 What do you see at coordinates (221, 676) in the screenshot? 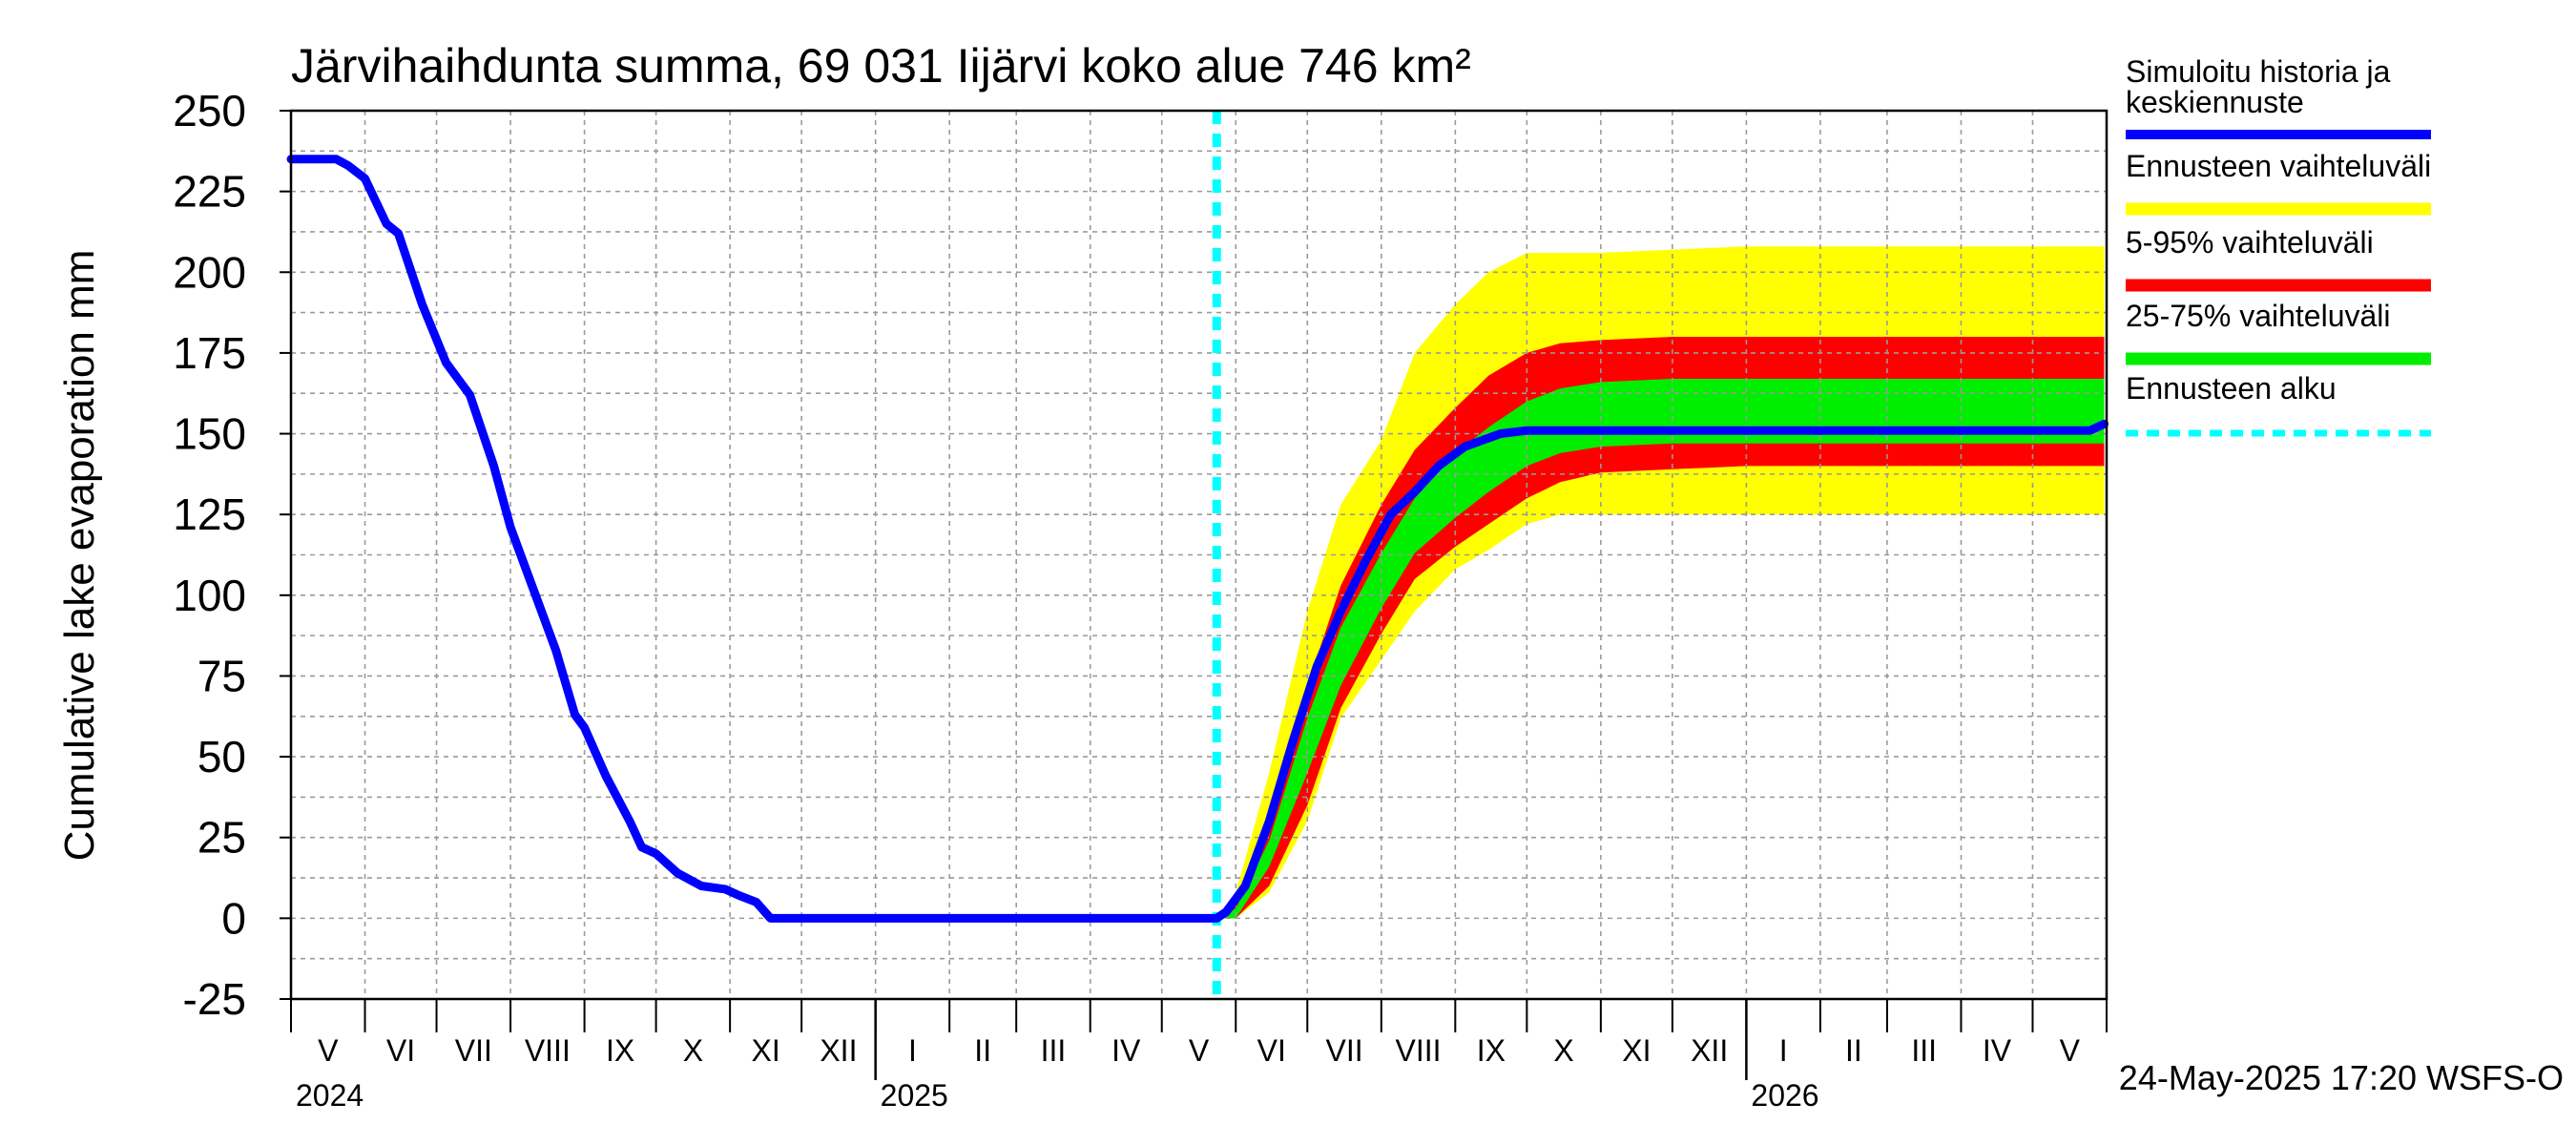
I see `y-tick-label: 75` at bounding box center [221, 676].